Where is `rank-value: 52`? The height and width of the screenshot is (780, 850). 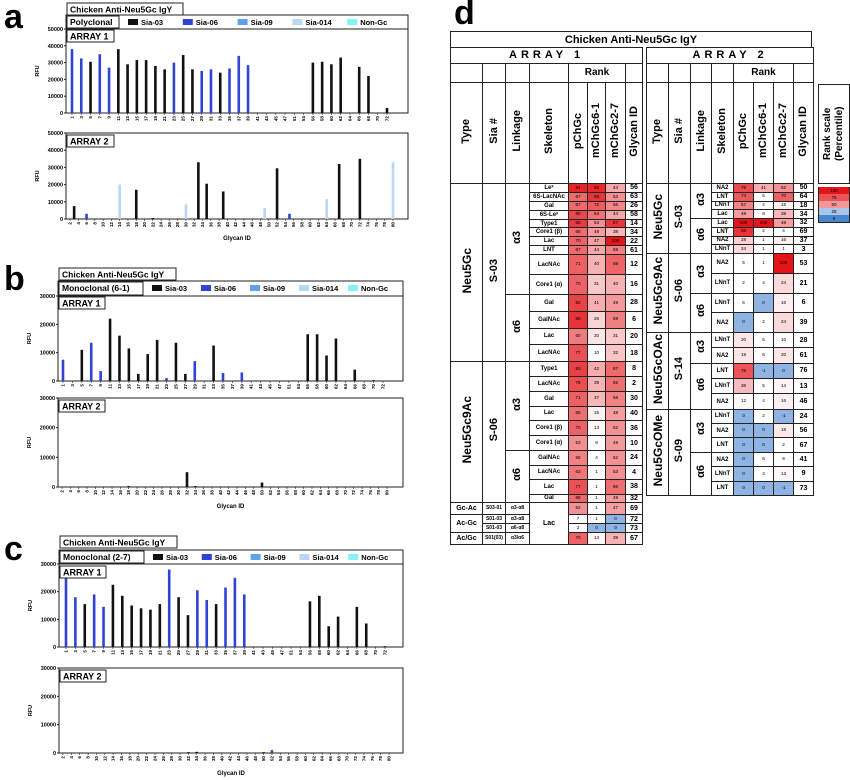 rank-value: 52 is located at coordinates (578, 509).